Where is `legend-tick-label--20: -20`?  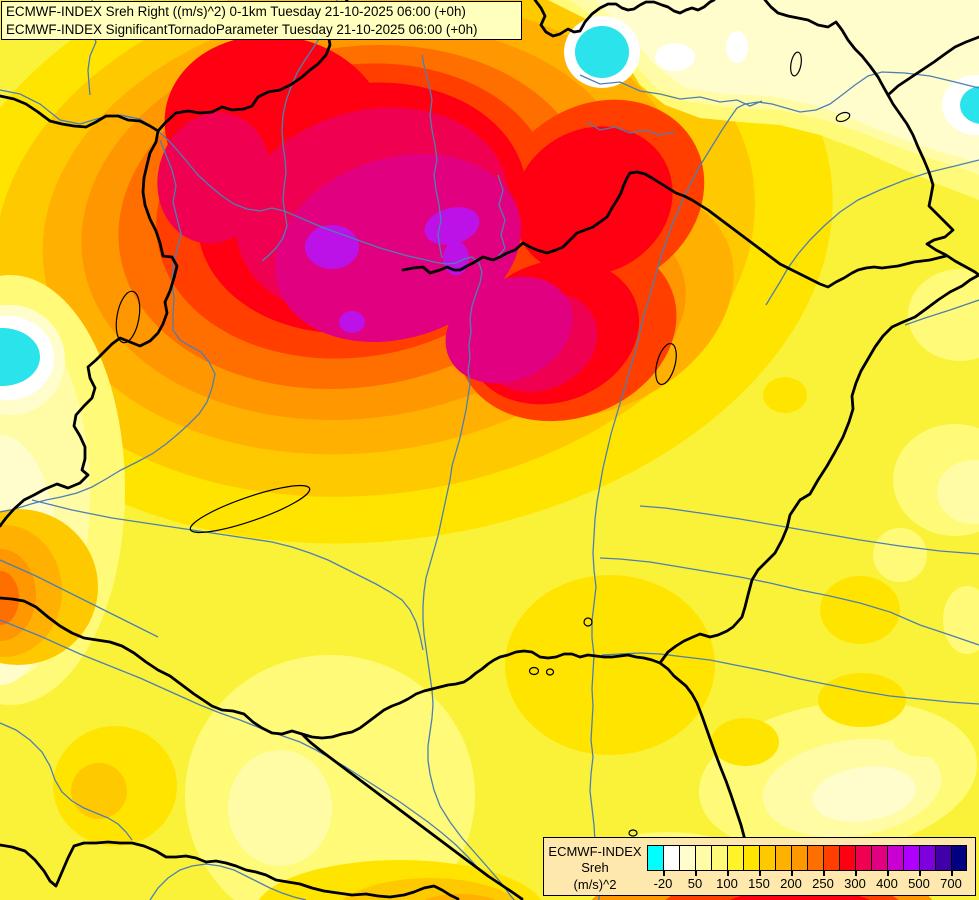
legend-tick-label--20: -20 is located at coordinates (663, 883).